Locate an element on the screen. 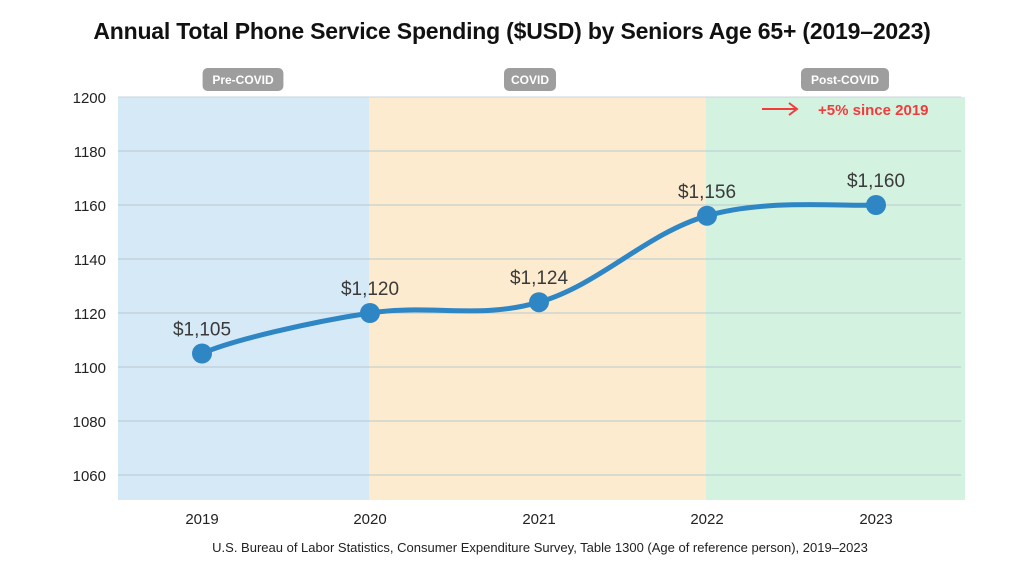  x-tick-label: 2020 is located at coordinates (369, 519).